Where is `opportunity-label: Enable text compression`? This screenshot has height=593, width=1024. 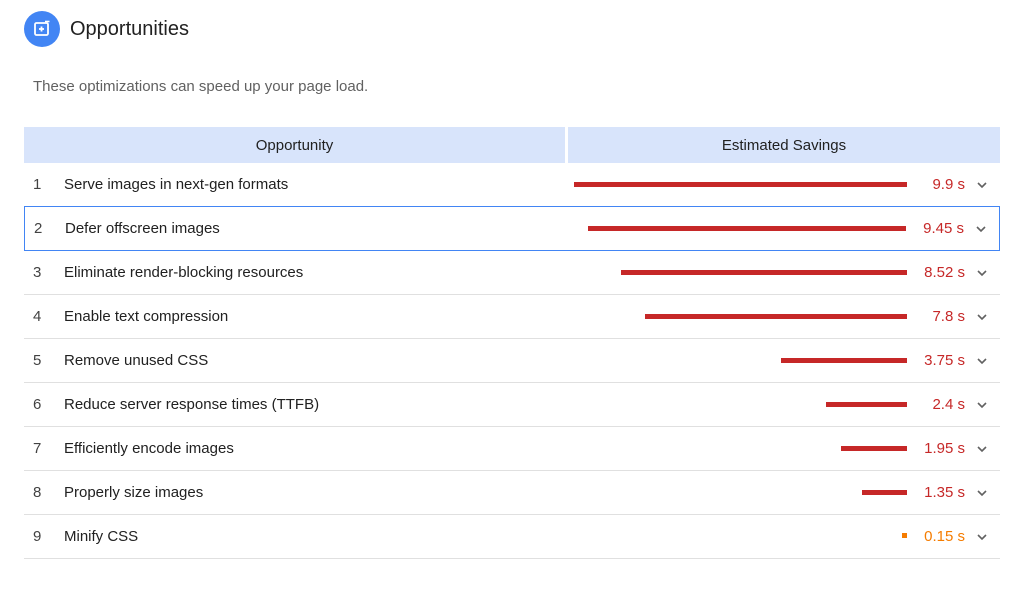 opportunity-label: Enable text compression is located at coordinates (146, 316).